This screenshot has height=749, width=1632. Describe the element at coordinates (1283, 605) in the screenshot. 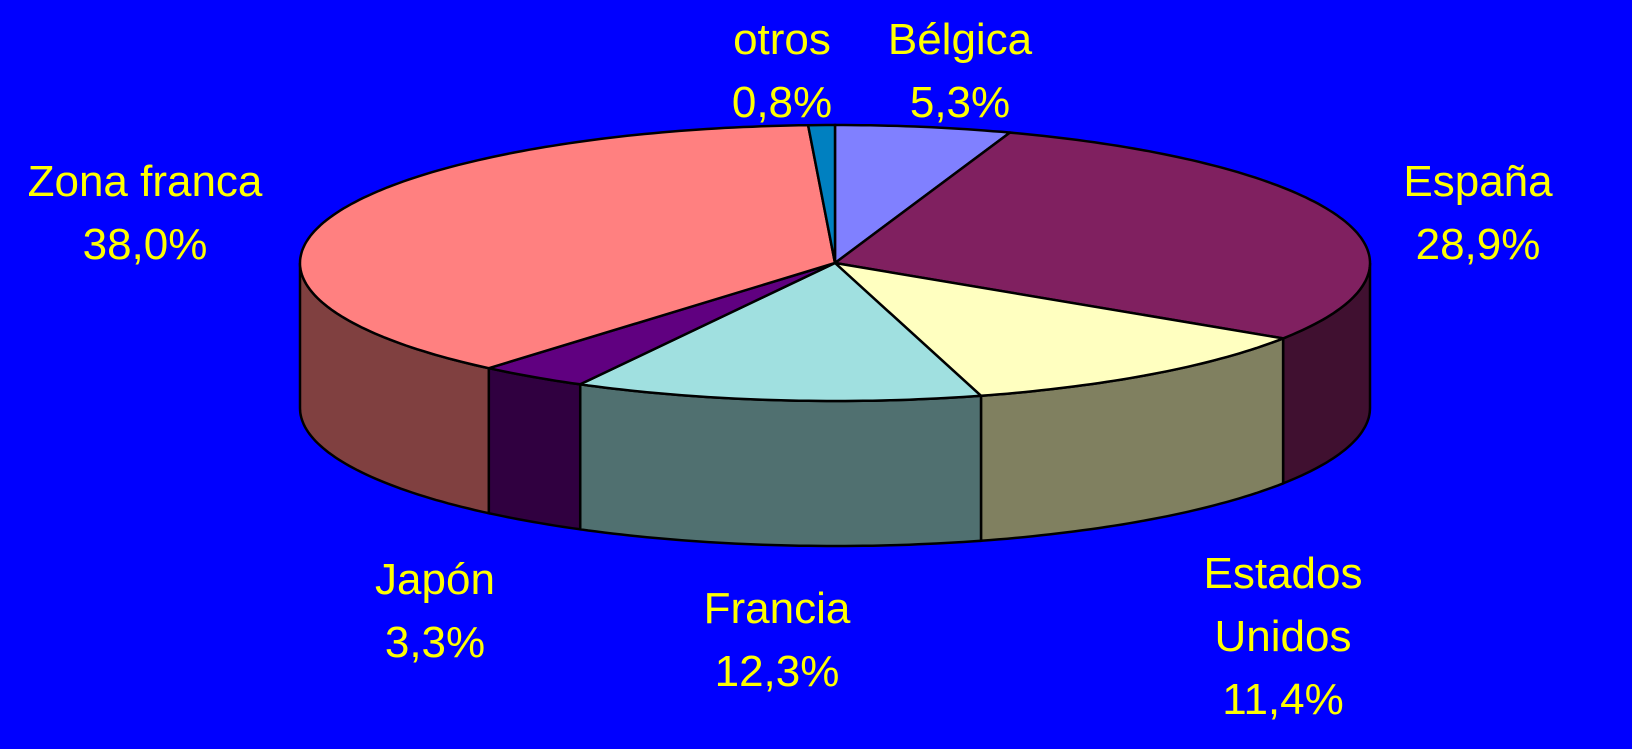

I see `category-label: Estados Unidos` at that location.